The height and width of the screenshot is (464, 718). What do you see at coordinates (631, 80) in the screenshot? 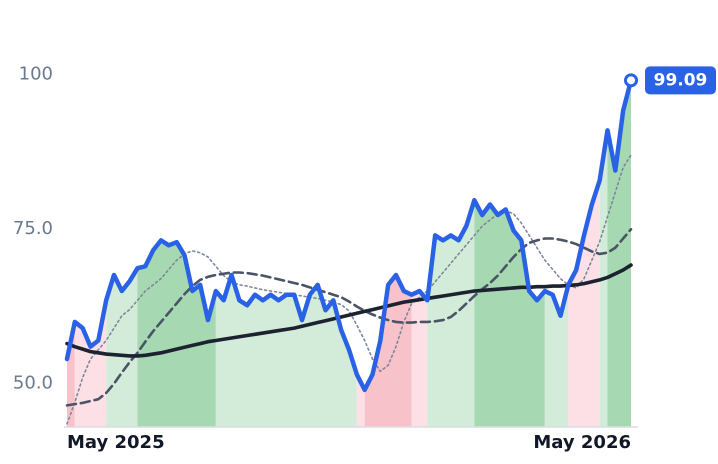
I see `last-point` at bounding box center [631, 80].